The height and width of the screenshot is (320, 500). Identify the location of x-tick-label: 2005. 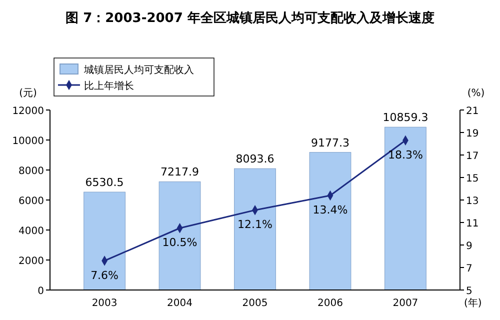
(255, 303).